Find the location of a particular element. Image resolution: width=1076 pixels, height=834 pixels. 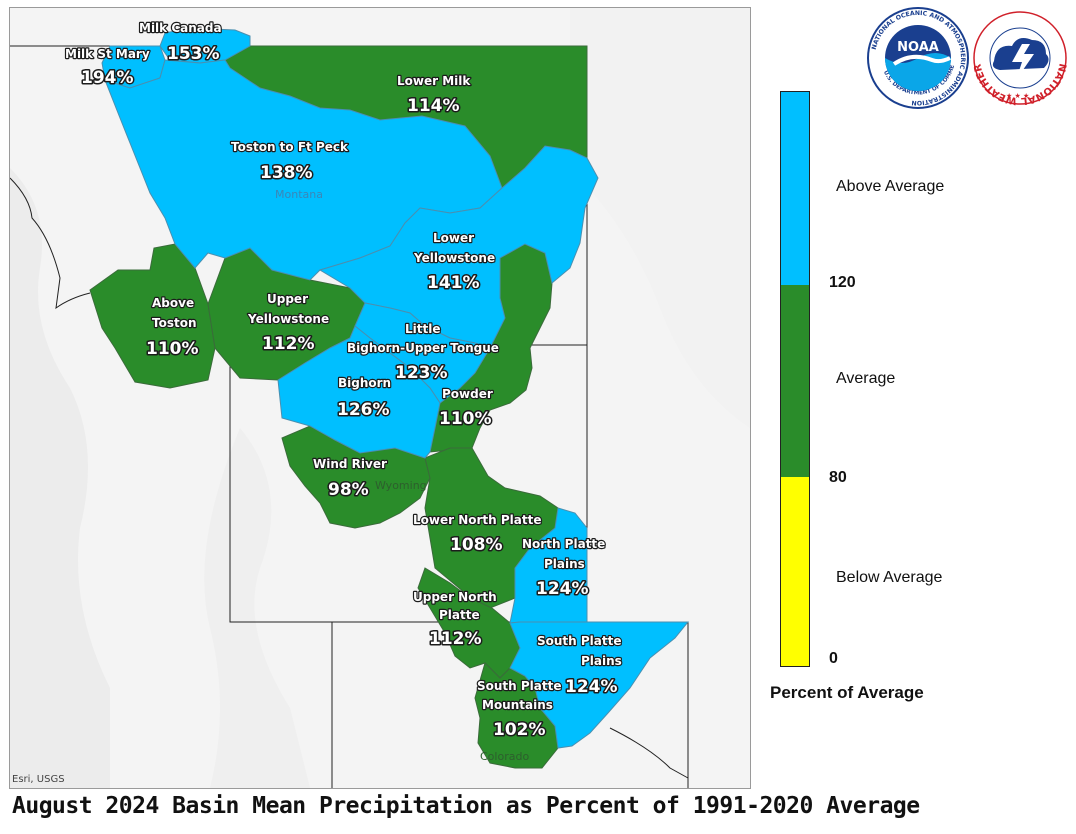

pct-upper-north-platte: 112% is located at coordinates (455, 639).